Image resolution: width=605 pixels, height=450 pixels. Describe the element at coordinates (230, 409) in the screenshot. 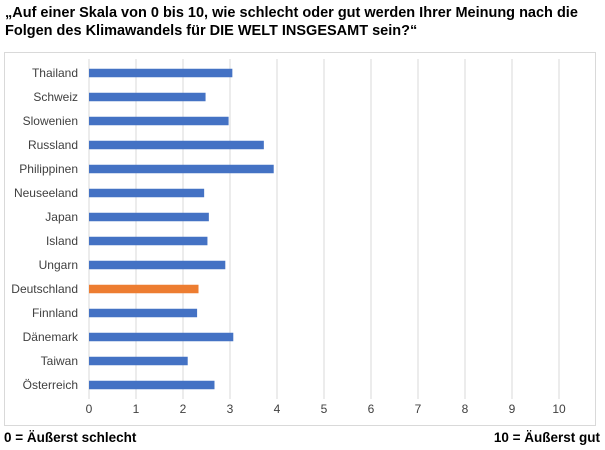

I see `x-tick-label: 3` at that location.